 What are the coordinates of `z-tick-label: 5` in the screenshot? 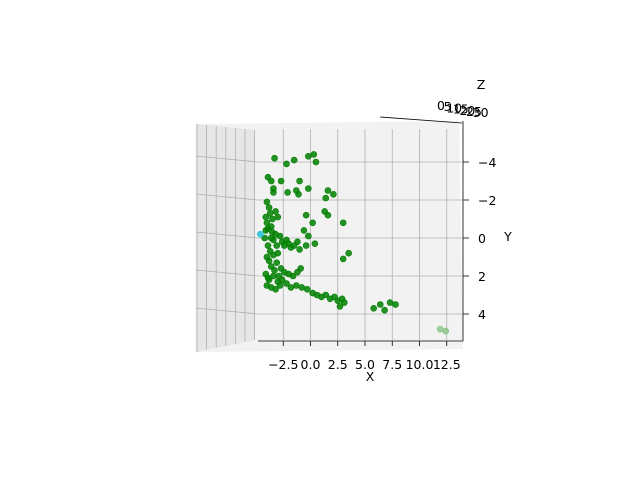 It's located at (448, 106).